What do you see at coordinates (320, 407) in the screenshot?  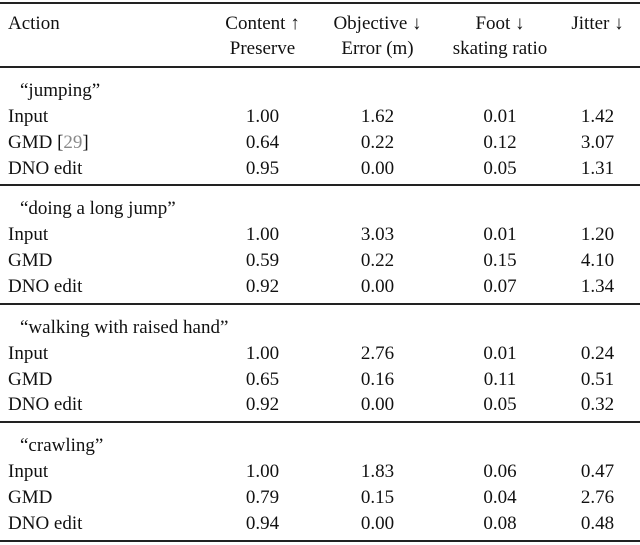 I see `table-row: DNO edit 0.92 0.00 0.05 0.32` at bounding box center [320, 407].